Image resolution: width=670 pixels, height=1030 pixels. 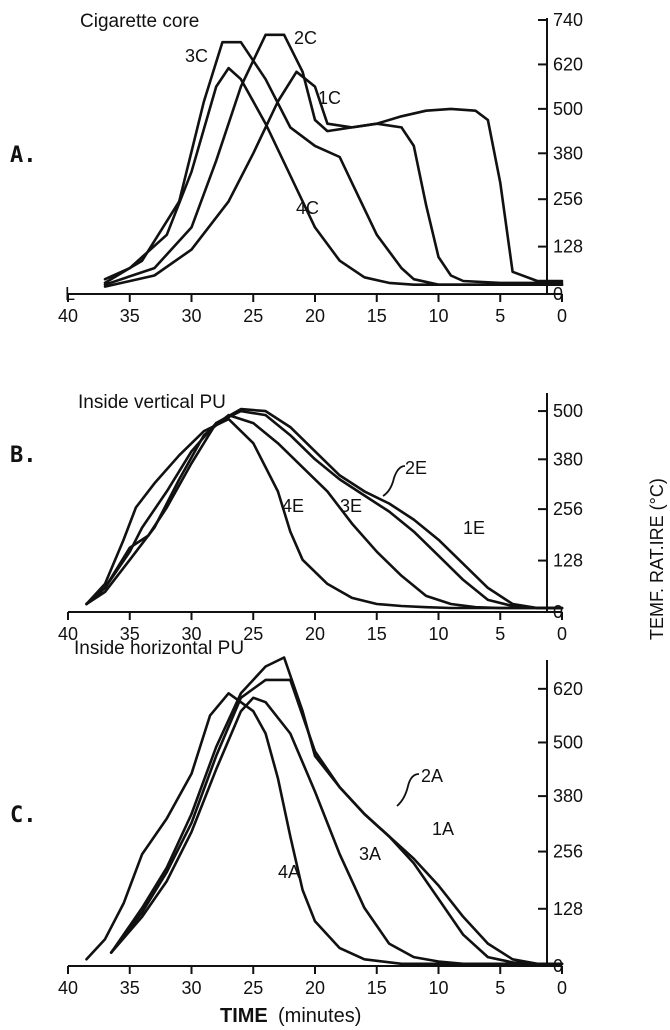 What do you see at coordinates (139, 21) in the screenshot?
I see `chart-title: Cigarette core` at bounding box center [139, 21].